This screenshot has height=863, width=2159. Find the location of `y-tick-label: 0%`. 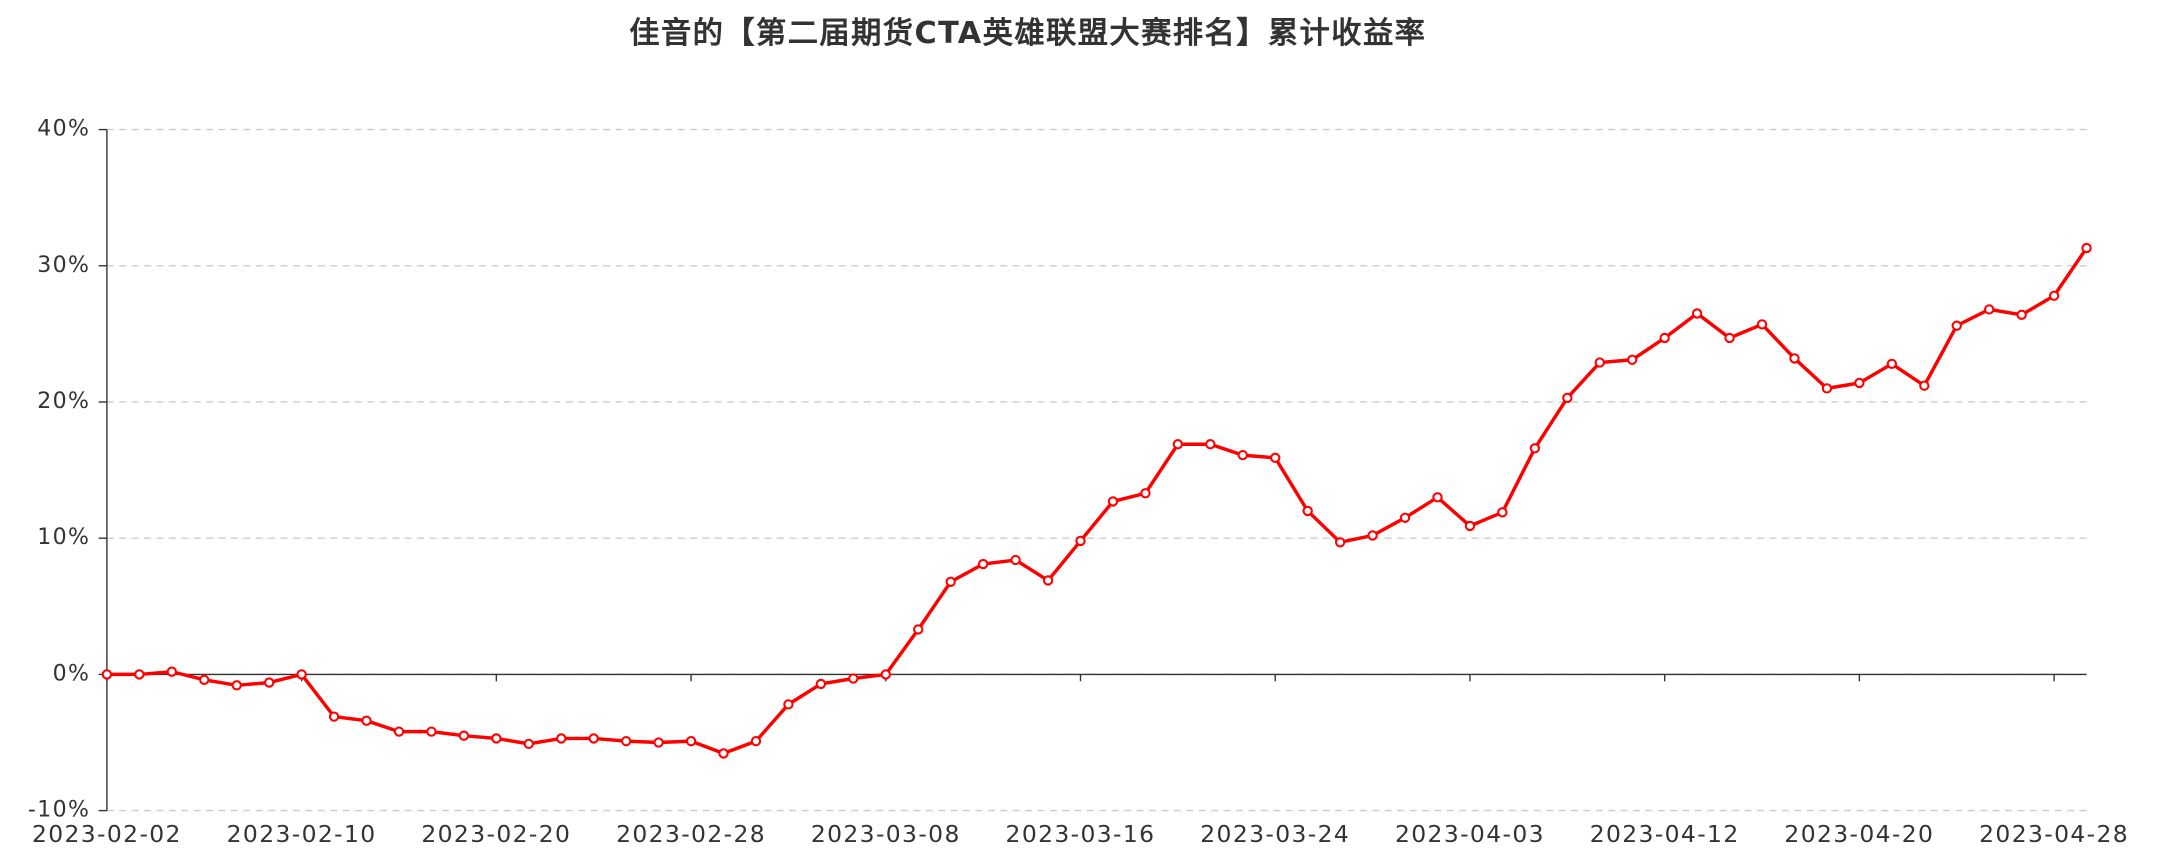

y-tick-label: 0% is located at coordinates (72, 673).